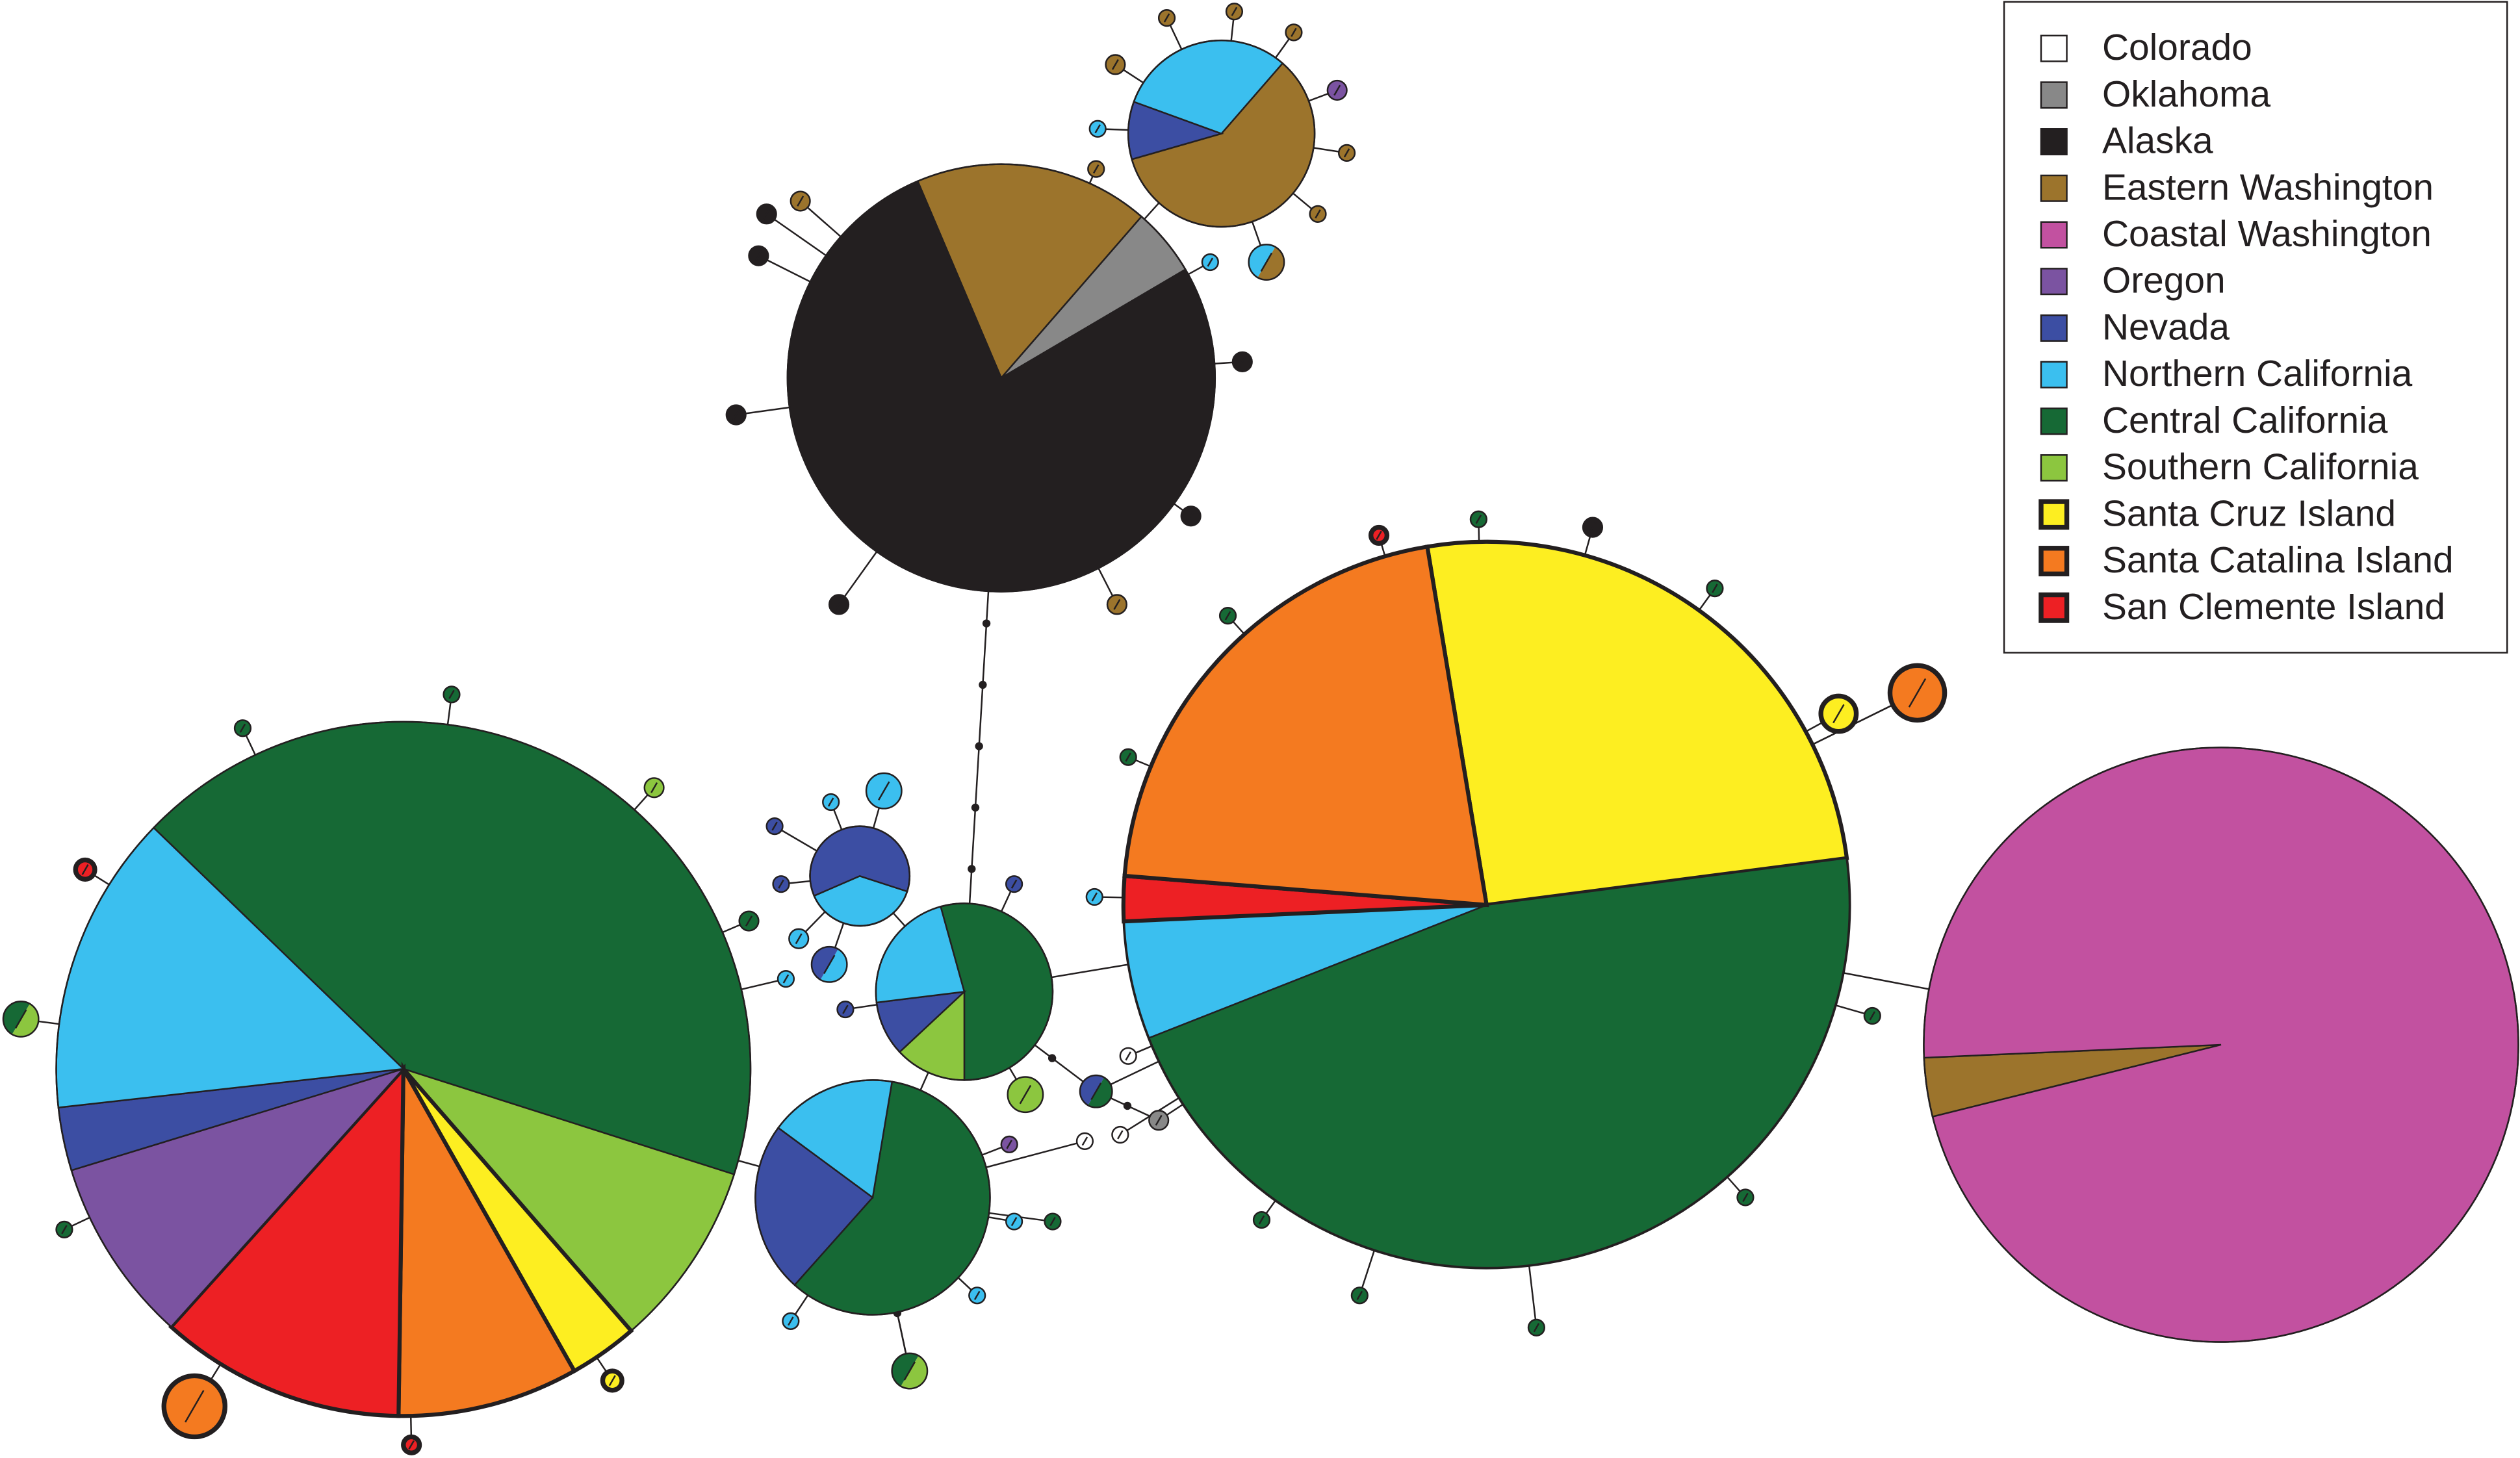  Describe the element at coordinates (2249, 514) in the screenshot. I see `legend-label: Santa Cruz Island` at that location.